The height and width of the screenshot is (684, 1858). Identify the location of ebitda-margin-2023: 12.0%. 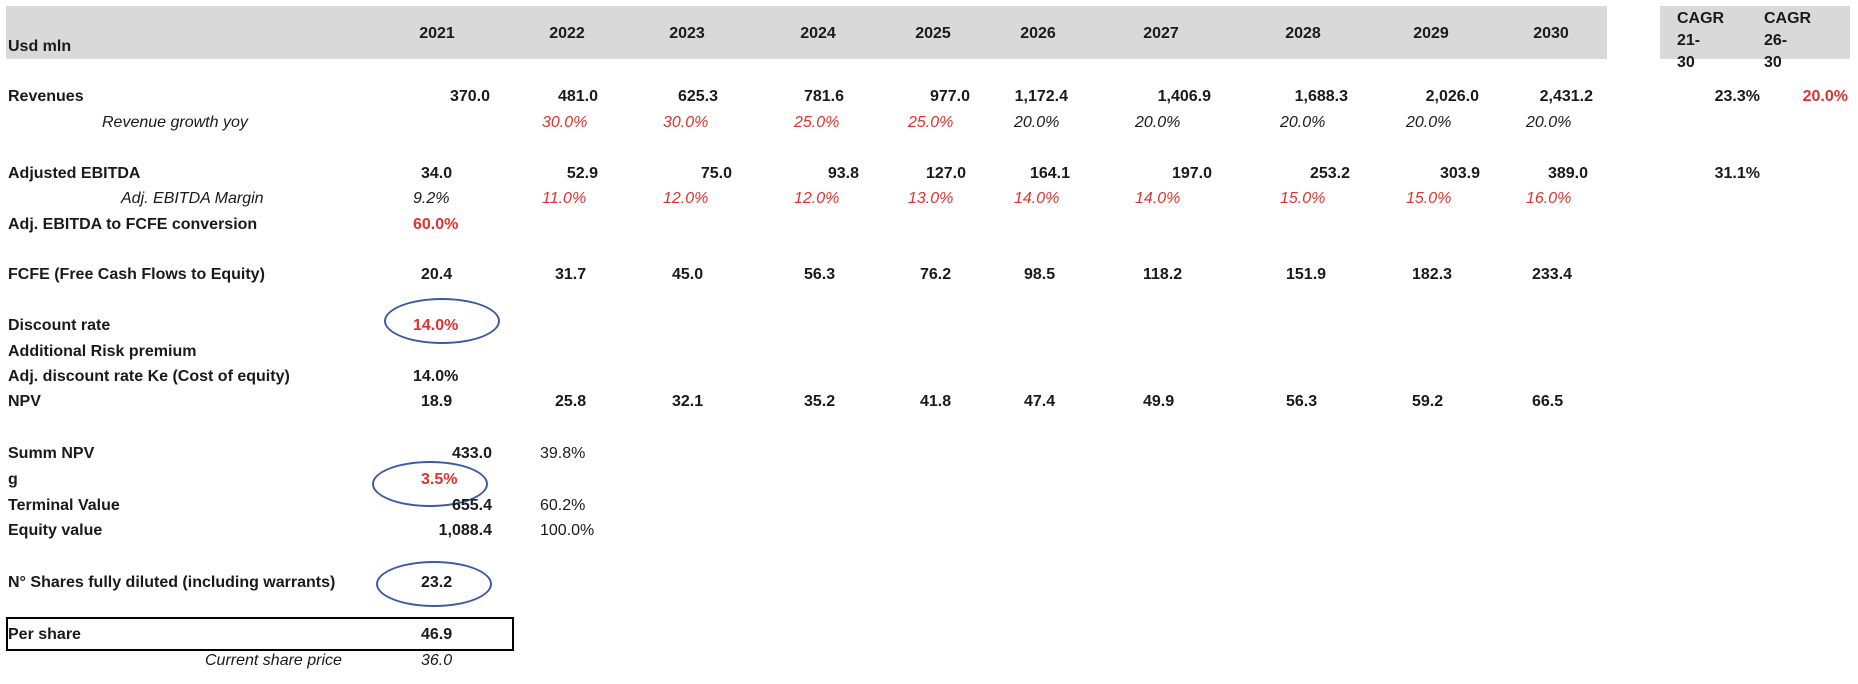
(686, 198).